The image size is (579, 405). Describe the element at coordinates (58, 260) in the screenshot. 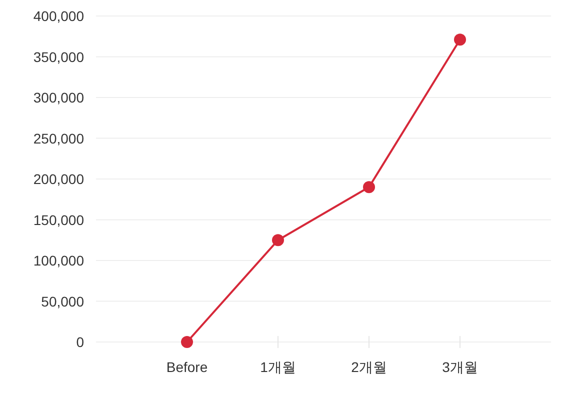

I see `y-tick-label: 100,000` at that location.